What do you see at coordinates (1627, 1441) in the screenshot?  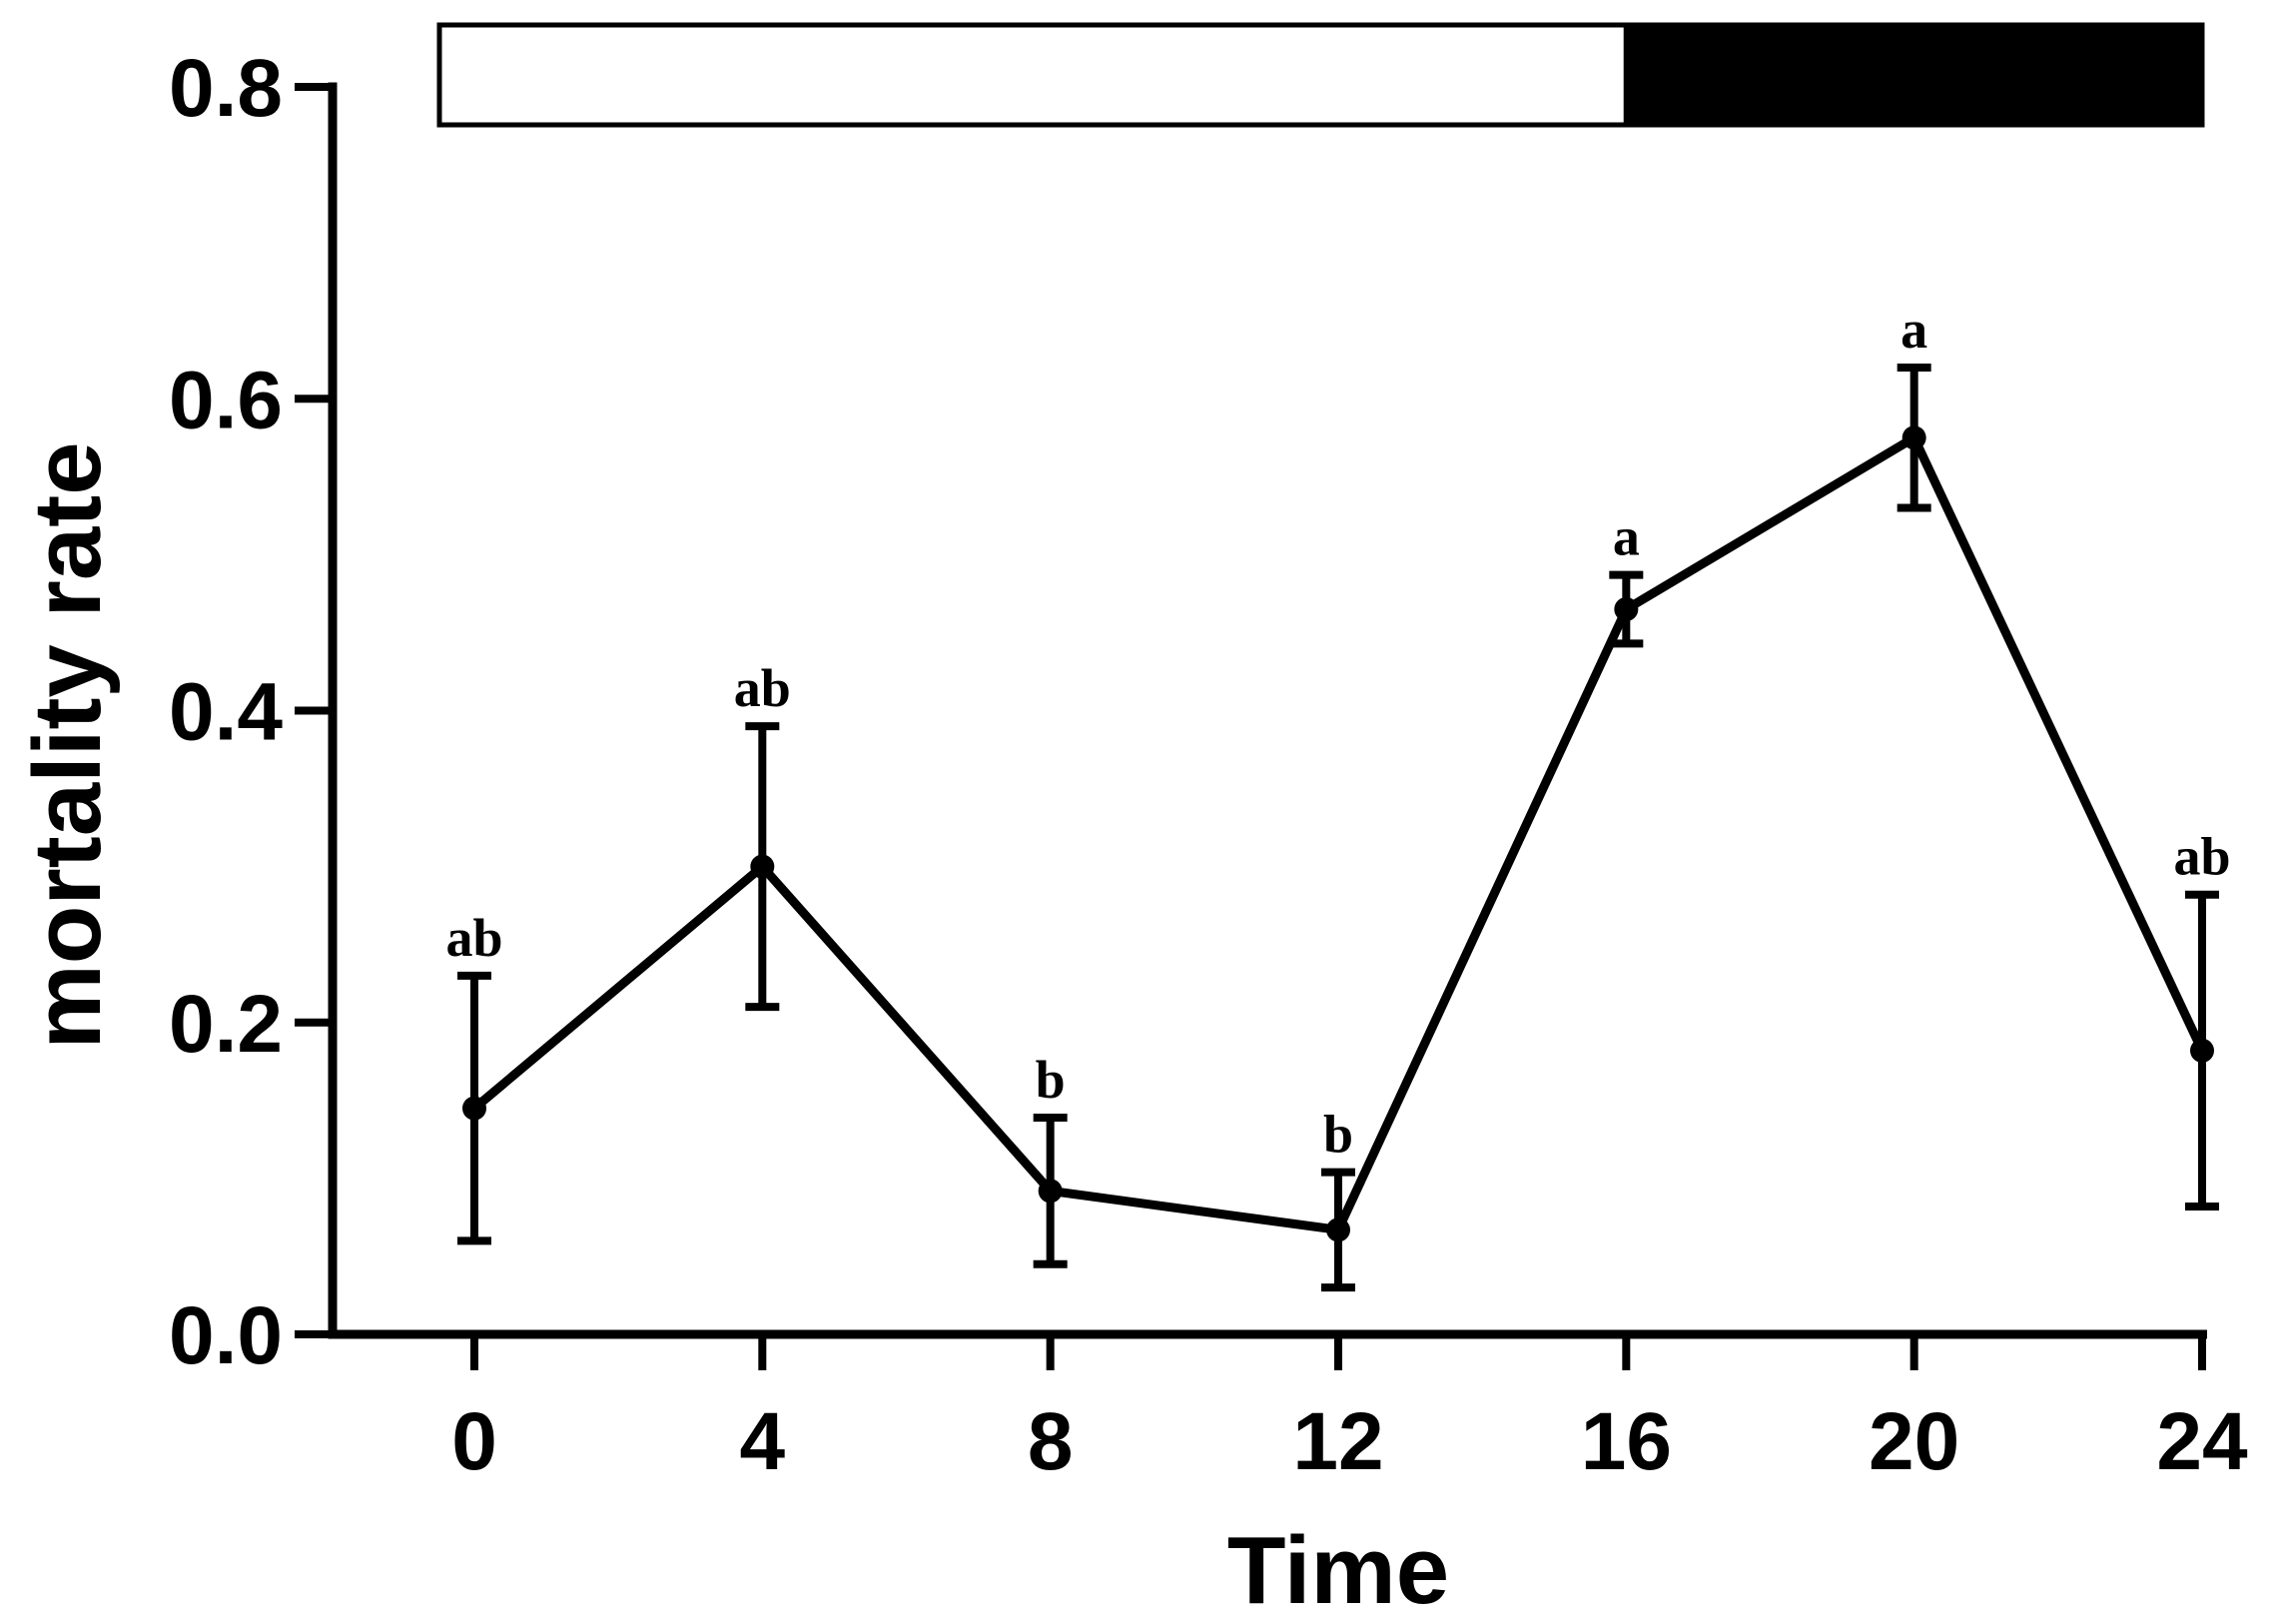 I see `x-tick-label: 16` at bounding box center [1627, 1441].